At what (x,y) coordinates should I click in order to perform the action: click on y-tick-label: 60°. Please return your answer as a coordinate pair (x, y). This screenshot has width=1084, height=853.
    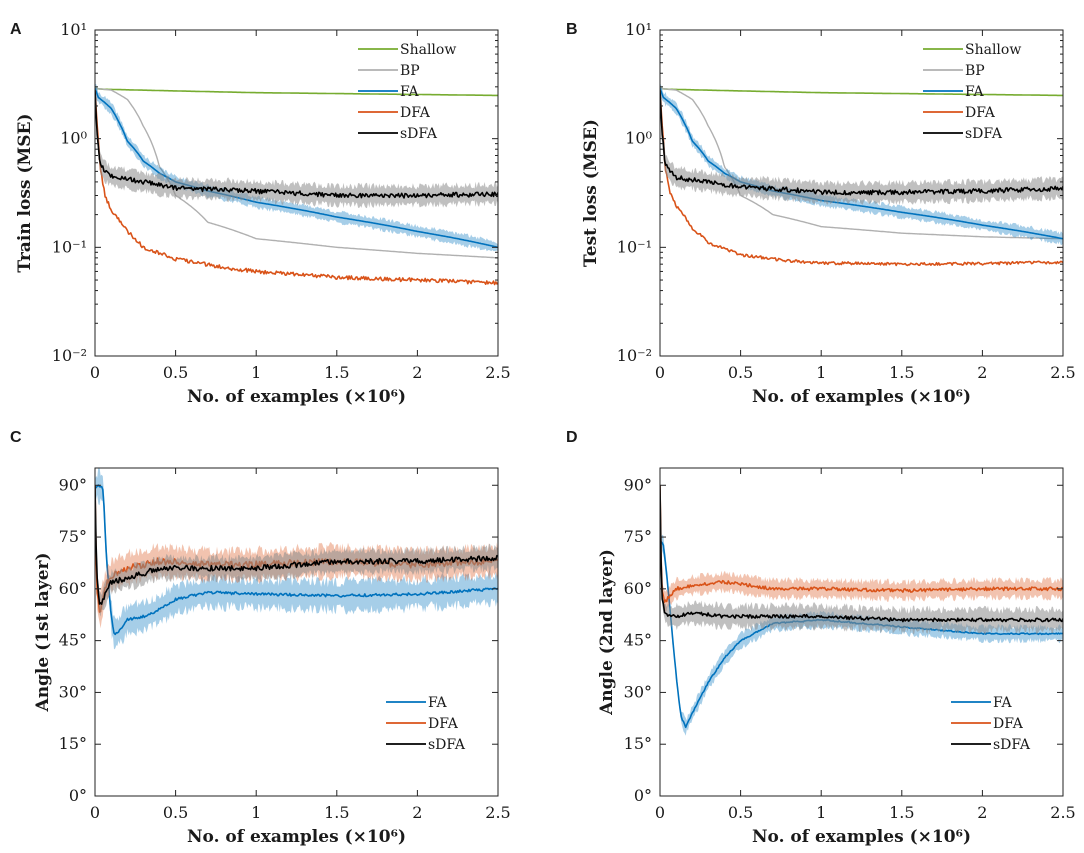
    Looking at the image, I should click on (73, 588).